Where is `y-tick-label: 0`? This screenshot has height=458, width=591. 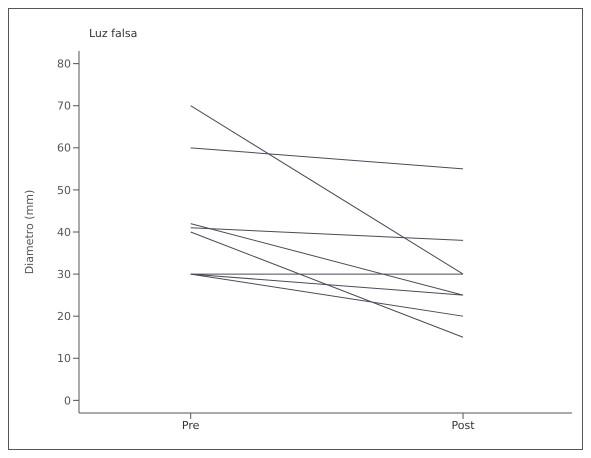
y-tick-label: 0 is located at coordinates (67, 401).